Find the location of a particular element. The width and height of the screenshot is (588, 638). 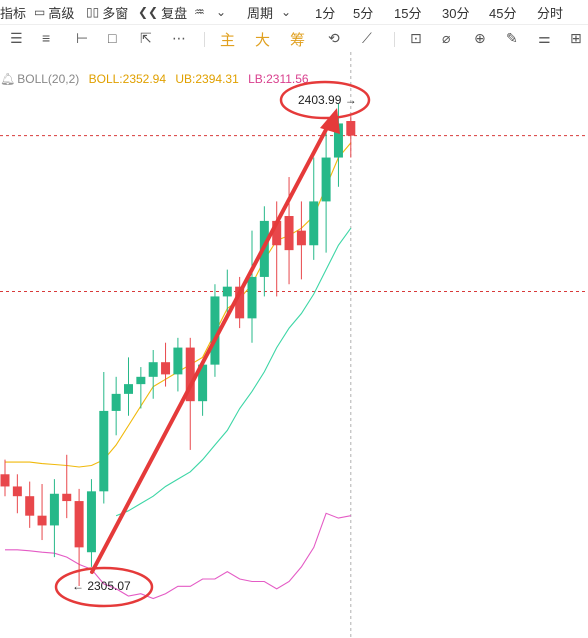

boll-ub-value: UB:2394.31 is located at coordinates (207, 79).